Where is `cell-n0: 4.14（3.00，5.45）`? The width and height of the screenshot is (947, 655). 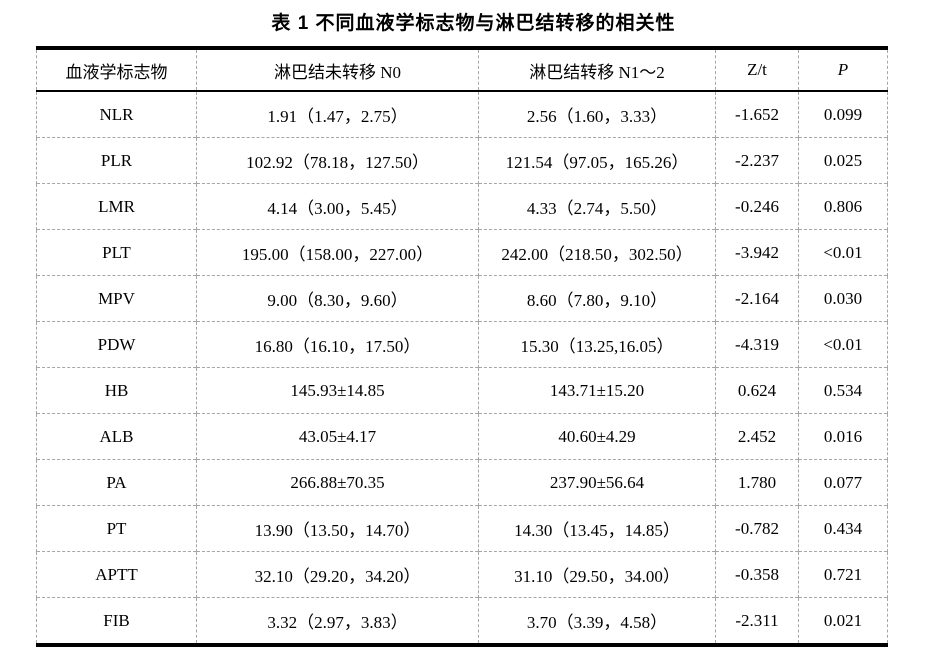
cell-n0: 4.14（3.00，5.45） is located at coordinates (337, 206).